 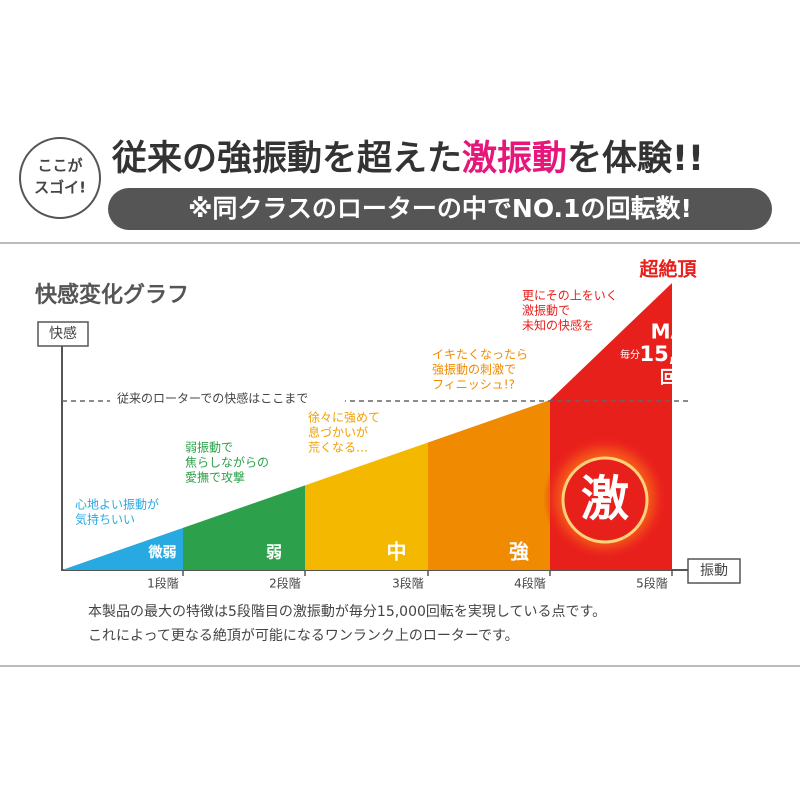 What do you see at coordinates (112, 295) in the screenshot?
I see `graph-title: 快感変化グラフ` at bounding box center [112, 295].